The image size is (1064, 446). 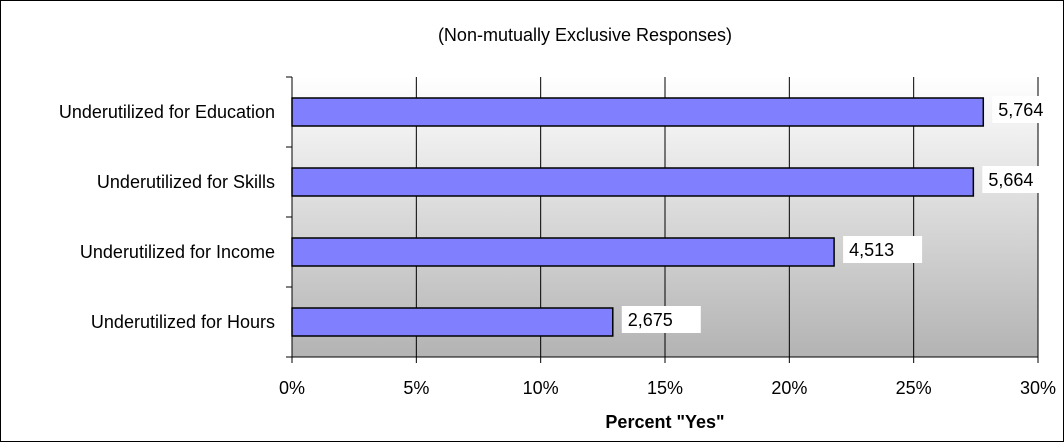 I want to click on data-label: 4,513, so click(x=871, y=250).